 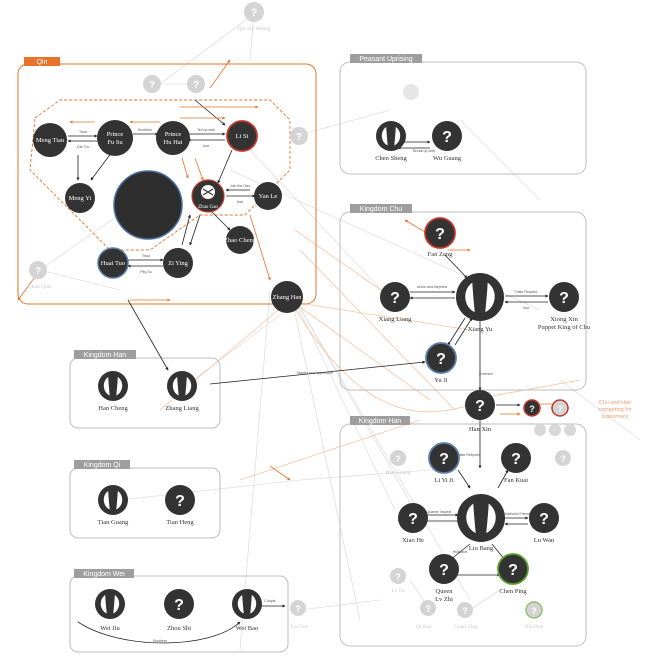 What do you see at coordinates (447, 158) in the screenshot?
I see `label-wu-guang: Wu Guang` at bounding box center [447, 158].